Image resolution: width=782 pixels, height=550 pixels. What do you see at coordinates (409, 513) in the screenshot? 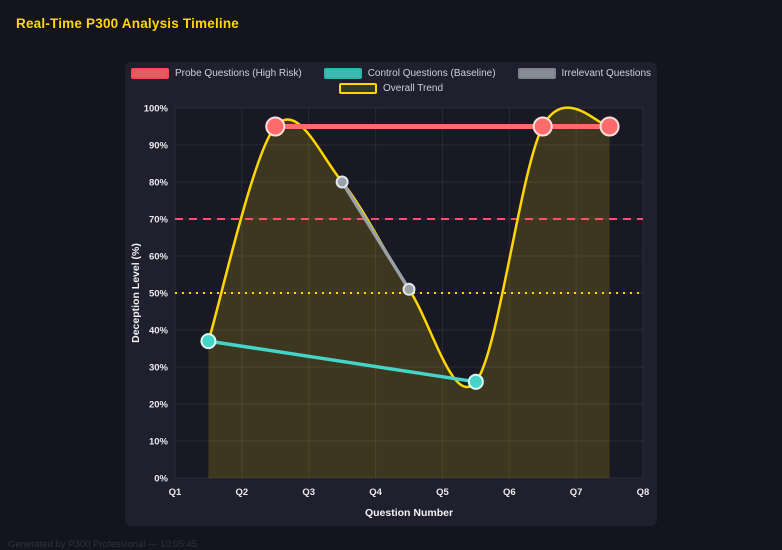
I see `x-axis-title: Question Number` at bounding box center [409, 513].